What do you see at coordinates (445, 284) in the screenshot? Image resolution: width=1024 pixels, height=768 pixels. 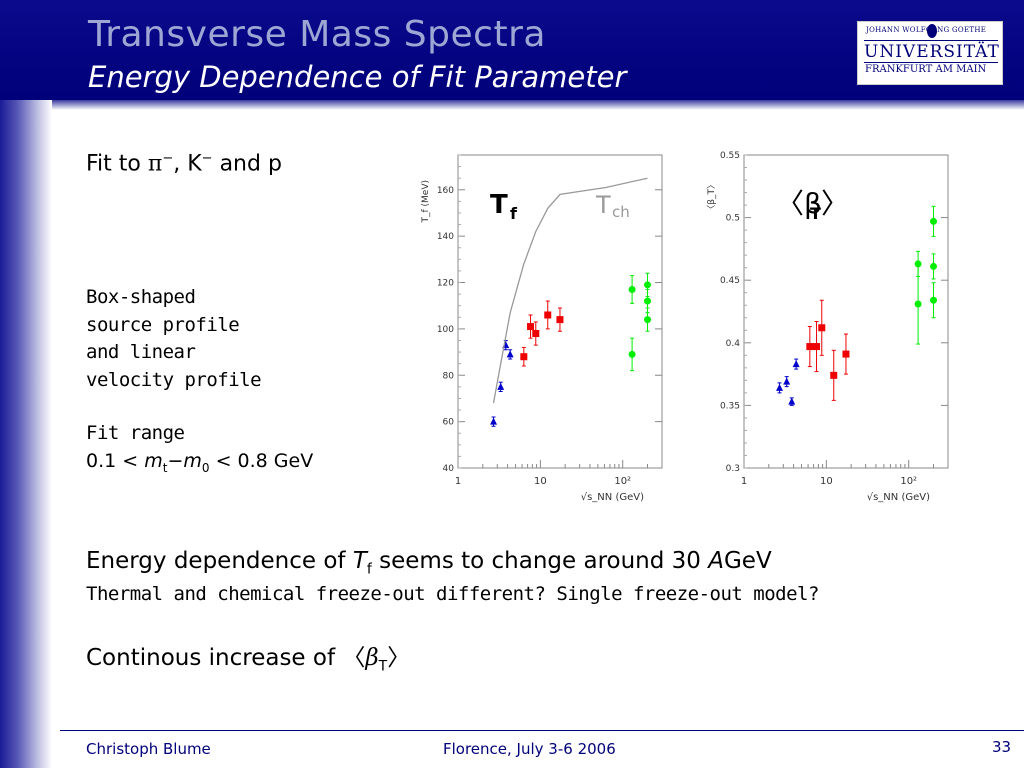 I see `y-tick-label: 120` at bounding box center [445, 284].